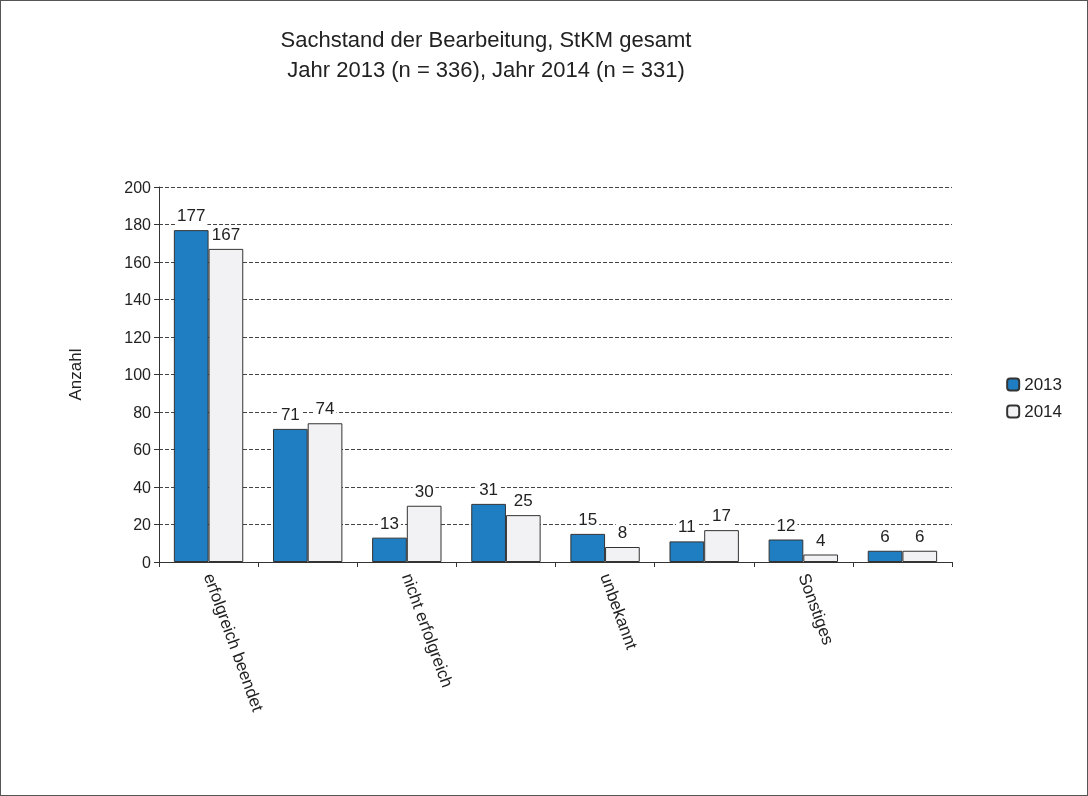 The image size is (1088, 796). What do you see at coordinates (290, 414) in the screenshot?
I see `data-label: 71` at bounding box center [290, 414].